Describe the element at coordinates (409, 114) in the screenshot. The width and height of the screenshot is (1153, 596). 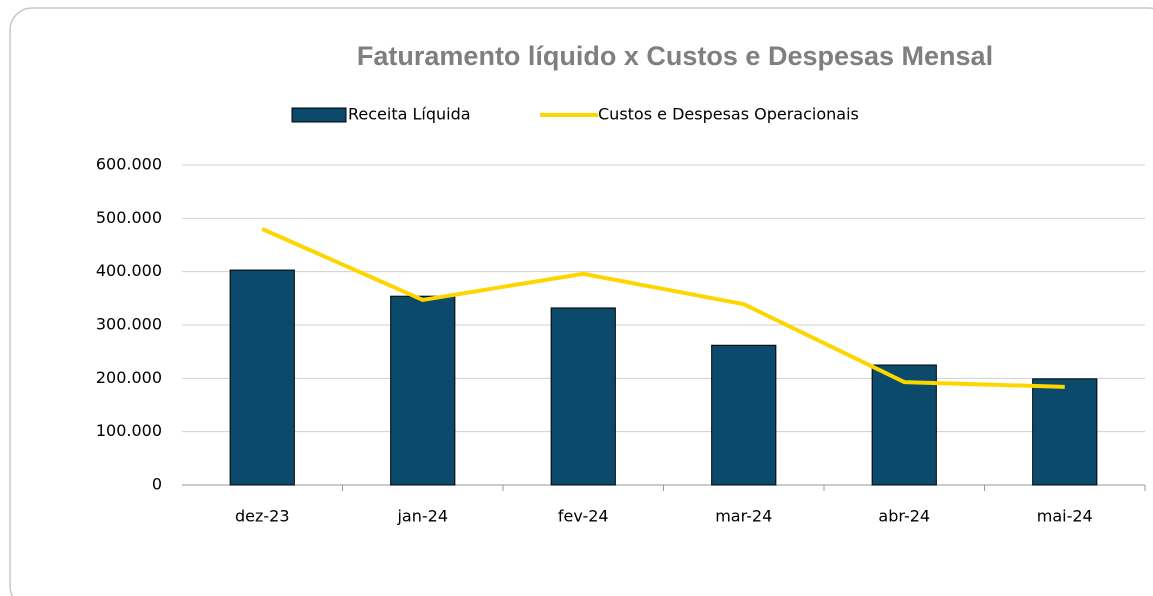
I see `legend-label: Receita Líquida` at that location.